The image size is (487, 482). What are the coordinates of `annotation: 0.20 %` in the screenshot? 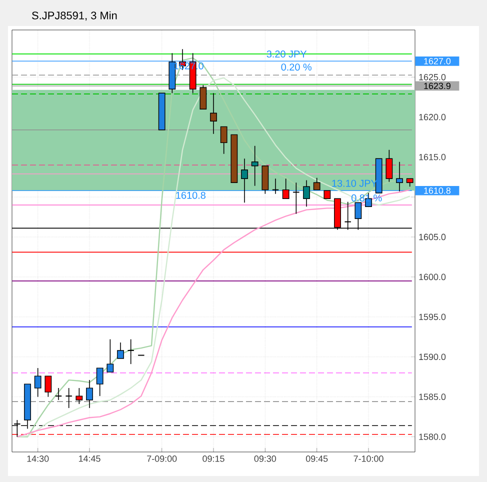 It's located at (296, 67).